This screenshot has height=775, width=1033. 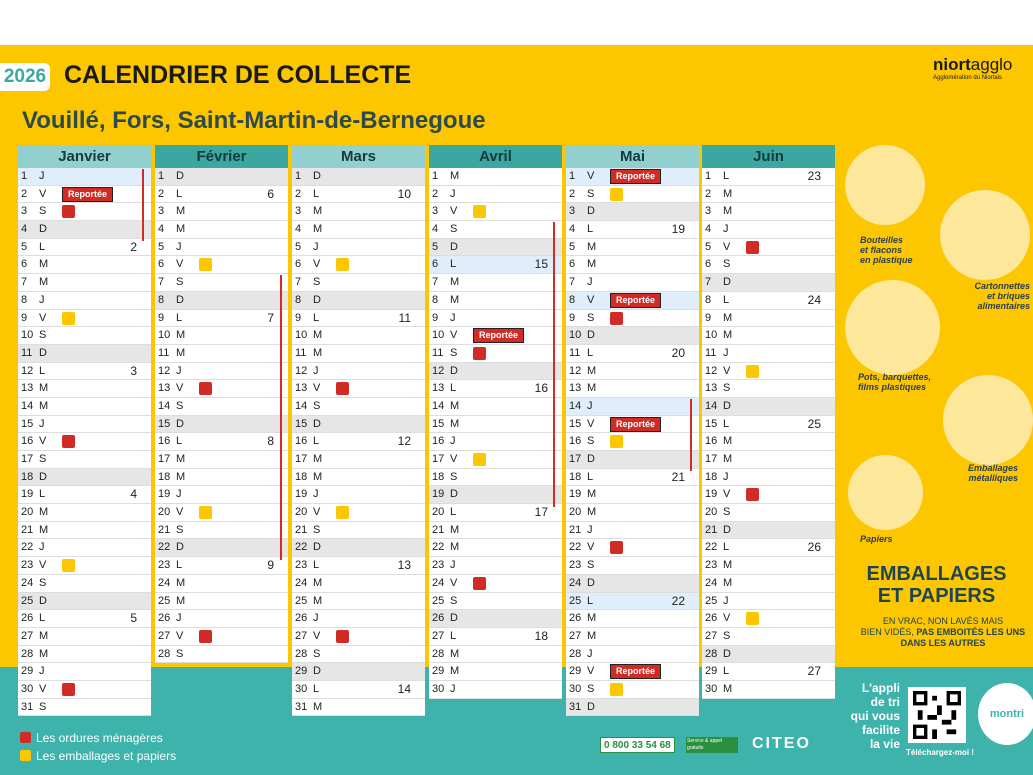 I want to click on day-number: 28, so click(x=575, y=653).